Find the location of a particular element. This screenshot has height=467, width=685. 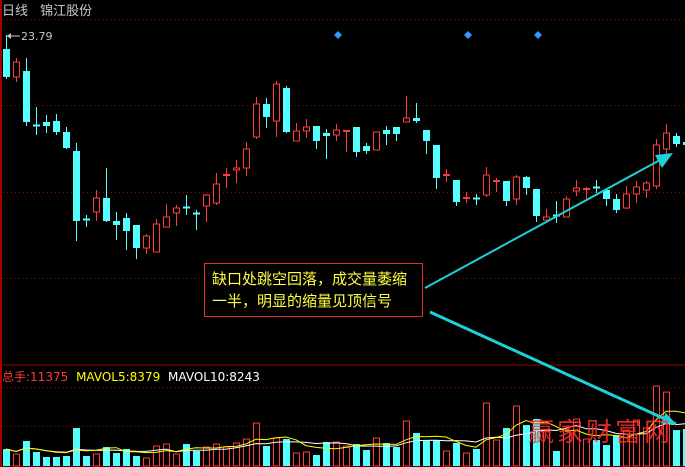

period-label: 日线 is located at coordinates (15, 11).